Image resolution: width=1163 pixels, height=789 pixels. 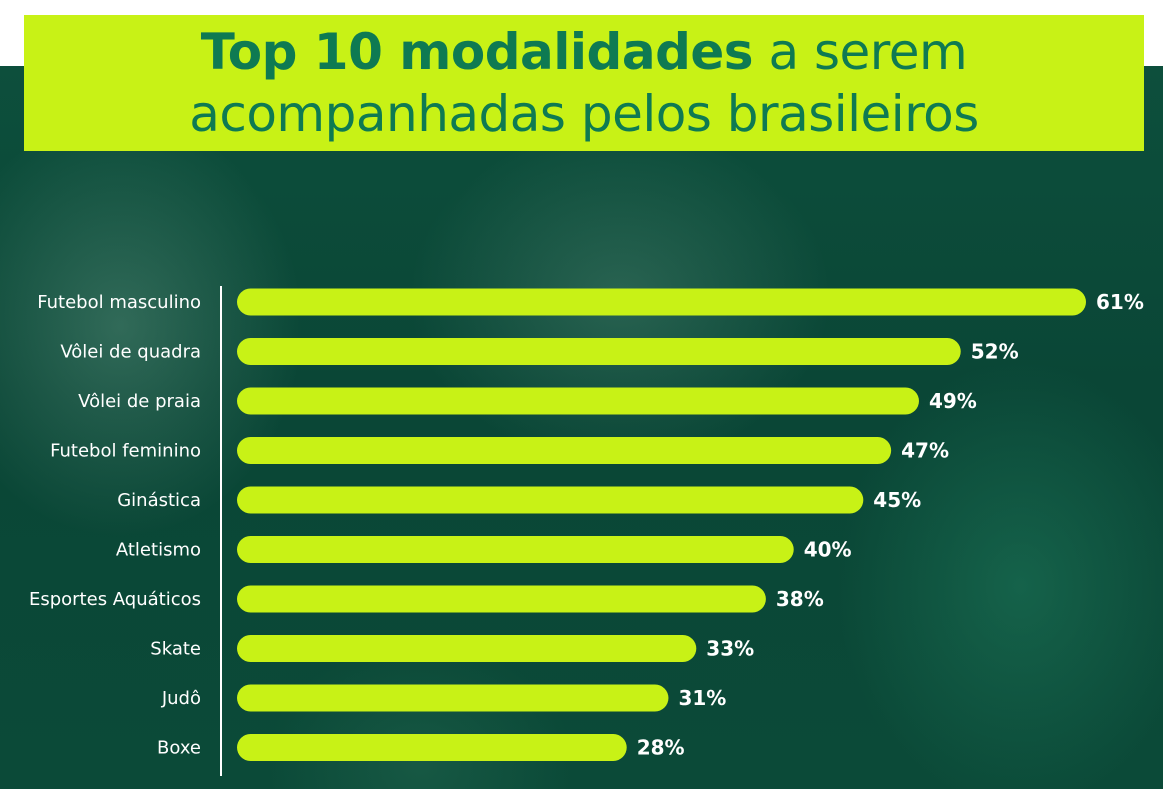 What do you see at coordinates (702, 698) in the screenshot?
I see `value-label-8: 31%` at bounding box center [702, 698].